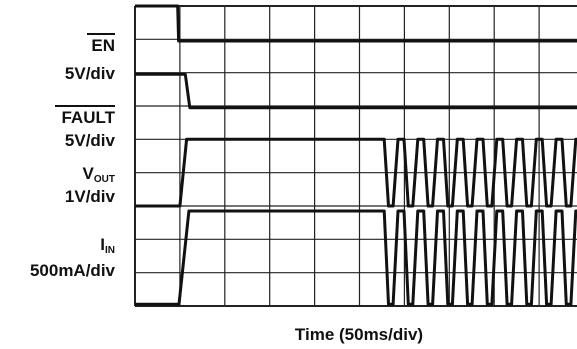 This screenshot has height=349, width=577. Describe the element at coordinates (359, 334) in the screenshot. I see `x-axis-label: Time (50ms/div)` at that location.